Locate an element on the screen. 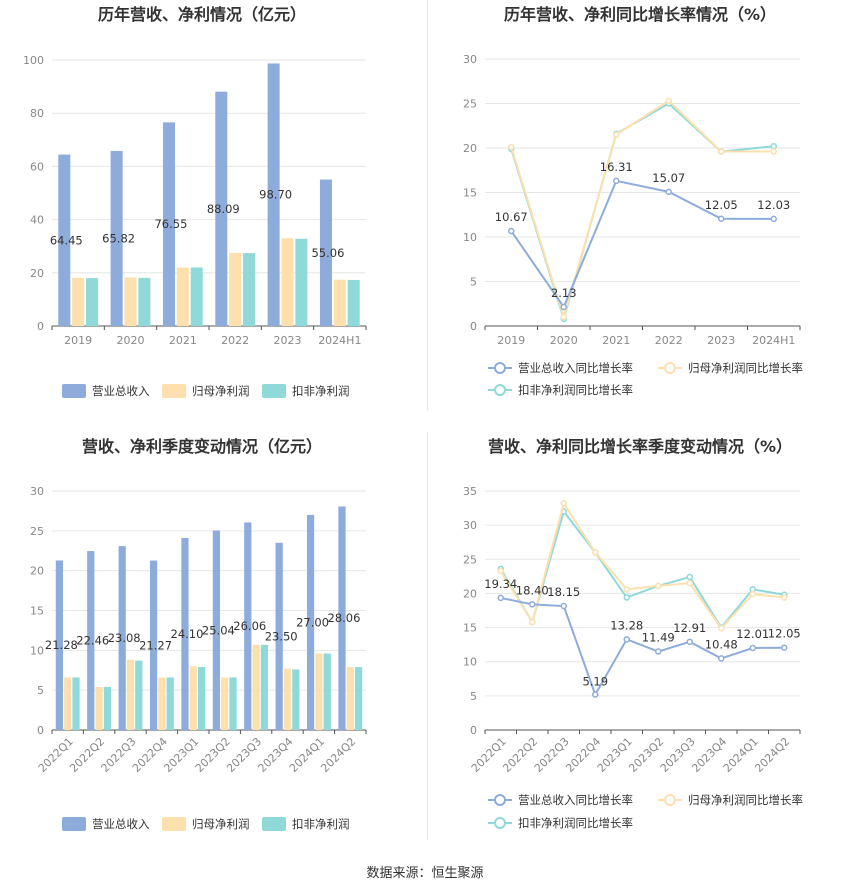 This screenshot has width=850, height=891. y-tick-label: 20 is located at coordinates (470, 148).